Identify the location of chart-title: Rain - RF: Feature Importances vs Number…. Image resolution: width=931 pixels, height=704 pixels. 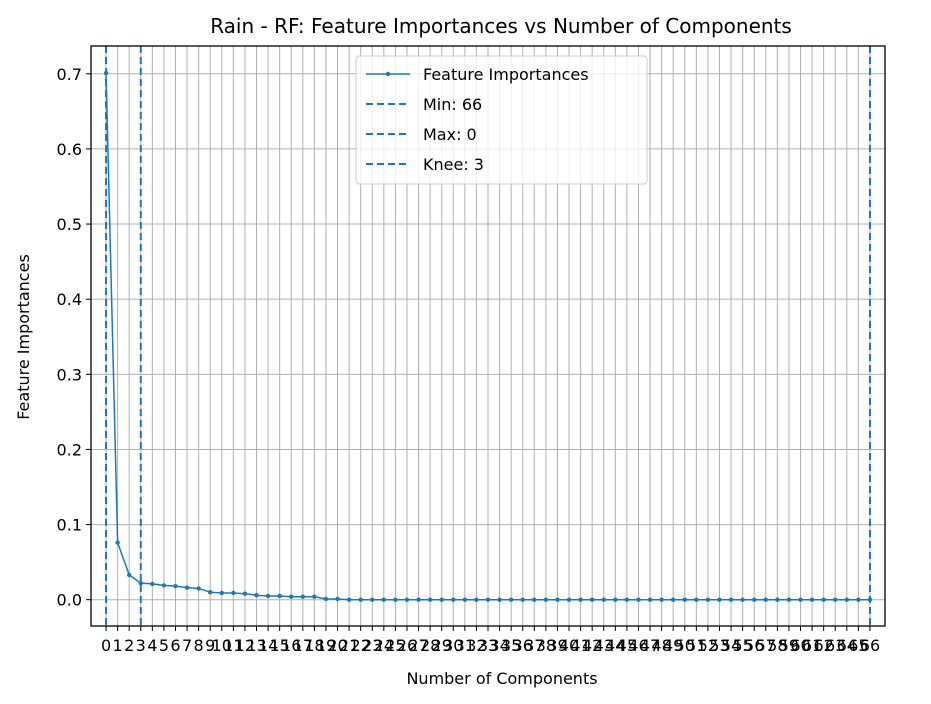
(501, 26).